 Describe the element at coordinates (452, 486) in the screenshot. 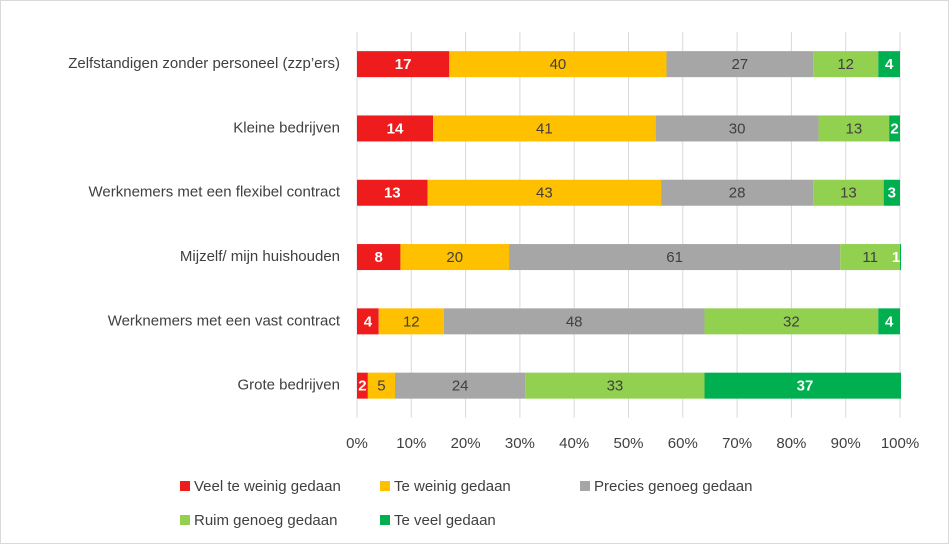

I see `legend-label: Te weinig gedaan` at that location.